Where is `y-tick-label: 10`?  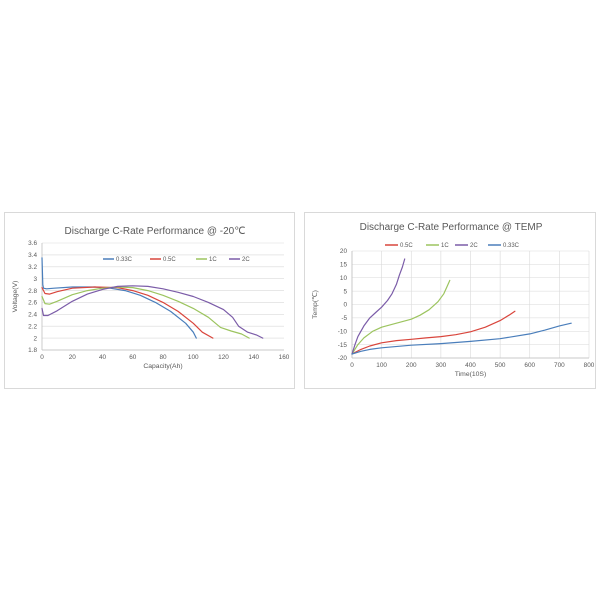 y-tick-label: 10 is located at coordinates (344, 278).